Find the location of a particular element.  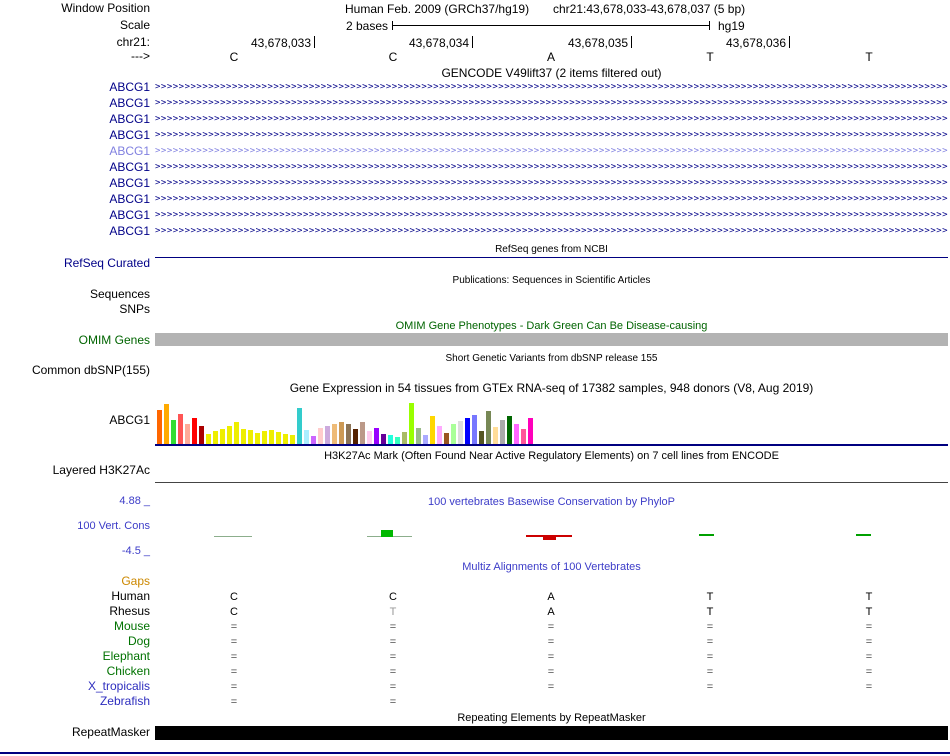

multiz-species-label: X_tropicalis is located at coordinates (118, 686).